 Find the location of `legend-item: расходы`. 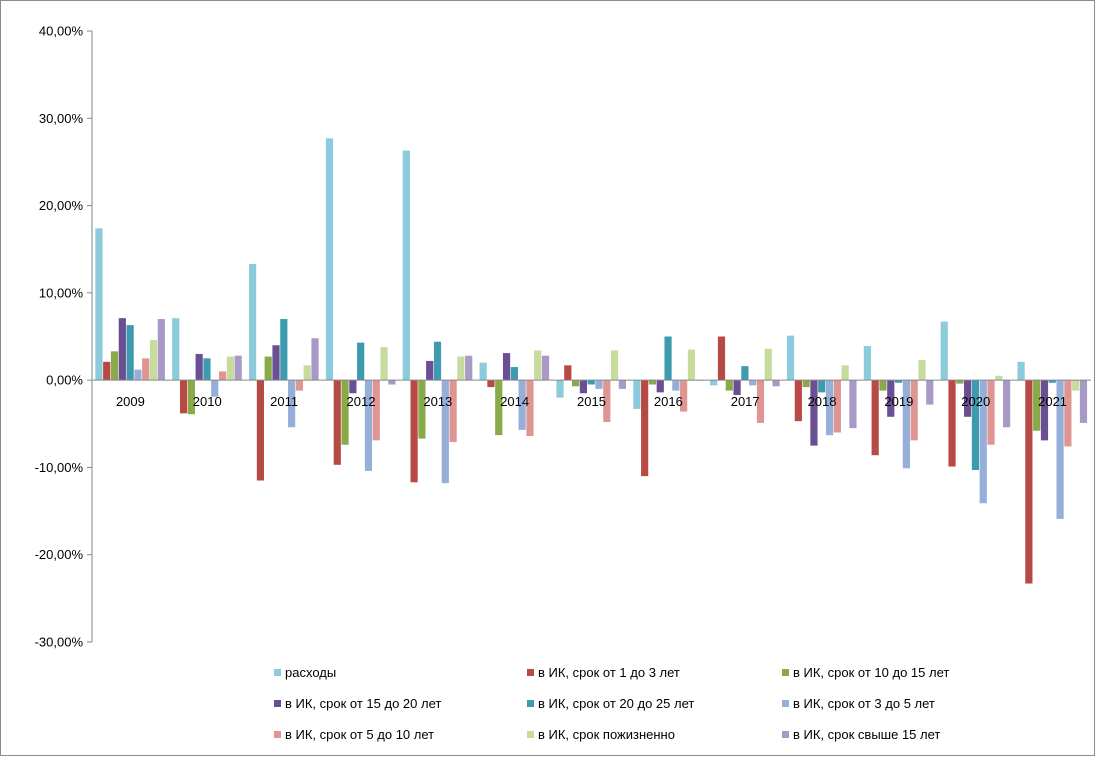

legend-item: расходы is located at coordinates (305, 672).